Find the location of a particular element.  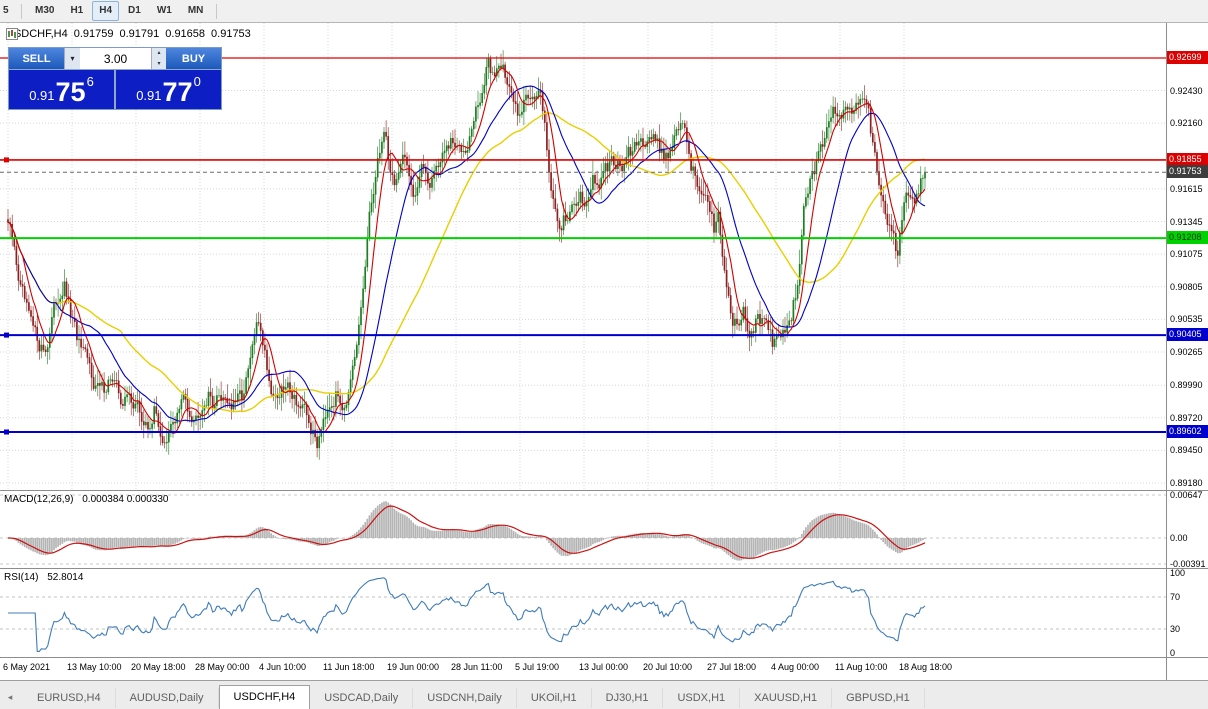

toolbar-separator is located at coordinates (21, 11).